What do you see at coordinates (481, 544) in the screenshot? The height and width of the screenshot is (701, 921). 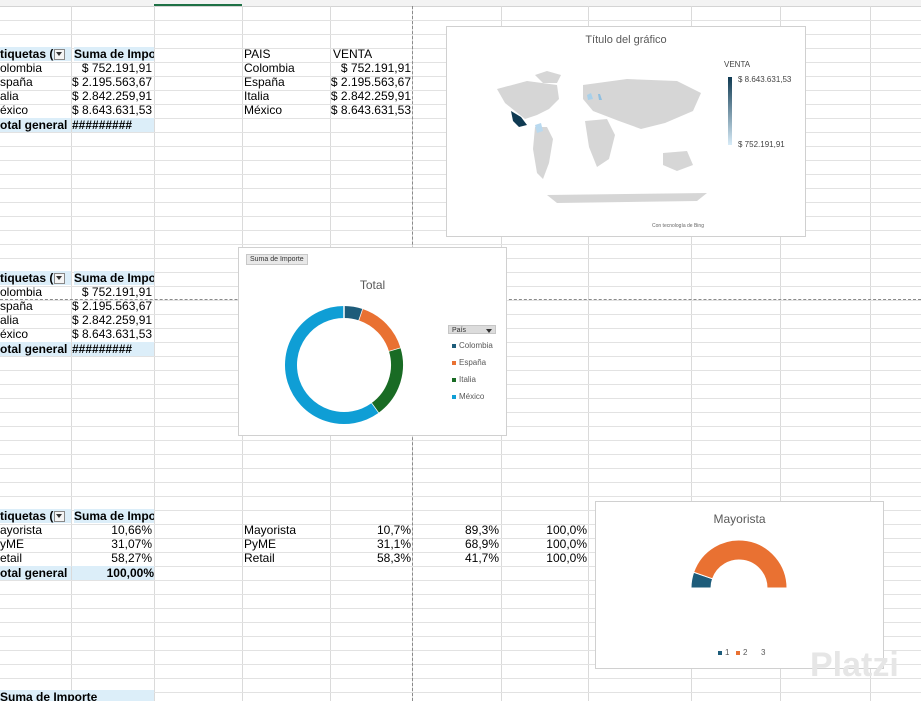 I see `table3-pct: 68,9%` at bounding box center [481, 544].